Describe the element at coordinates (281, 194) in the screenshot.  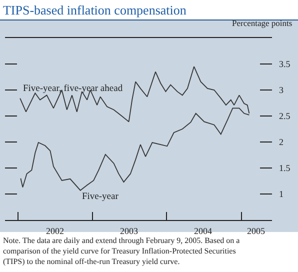
I see `y-tick-label: 1` at that location.